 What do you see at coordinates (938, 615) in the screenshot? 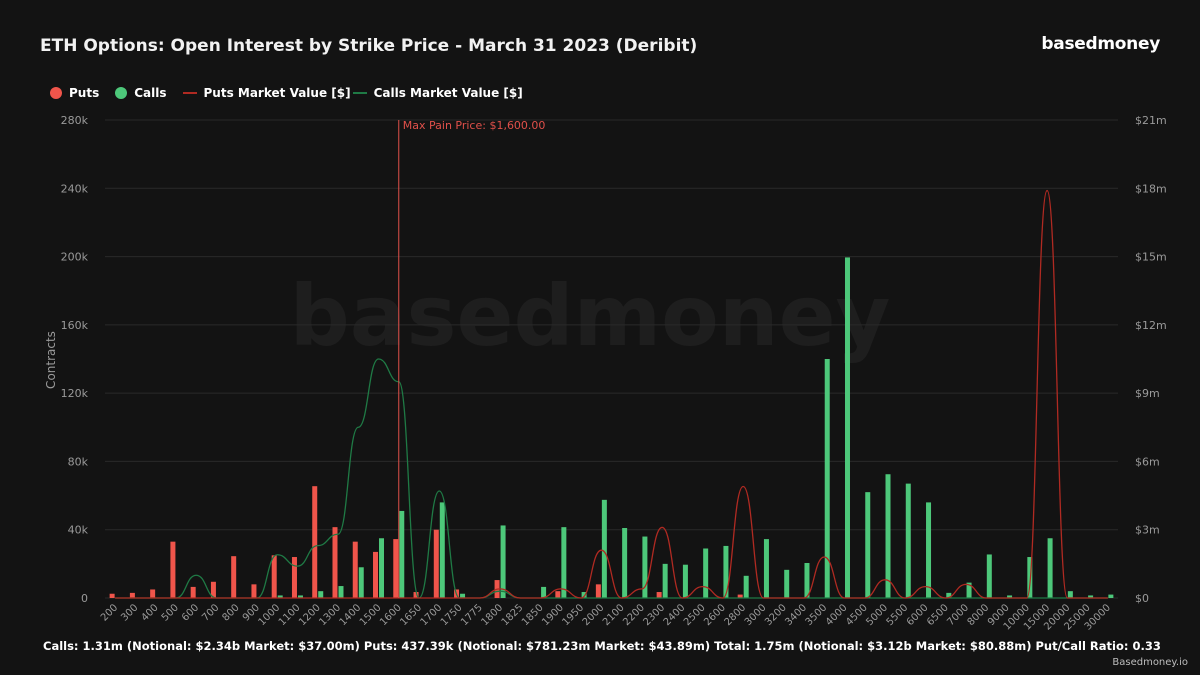
I see `x-tick-label: 6500` at bounding box center [938, 615].